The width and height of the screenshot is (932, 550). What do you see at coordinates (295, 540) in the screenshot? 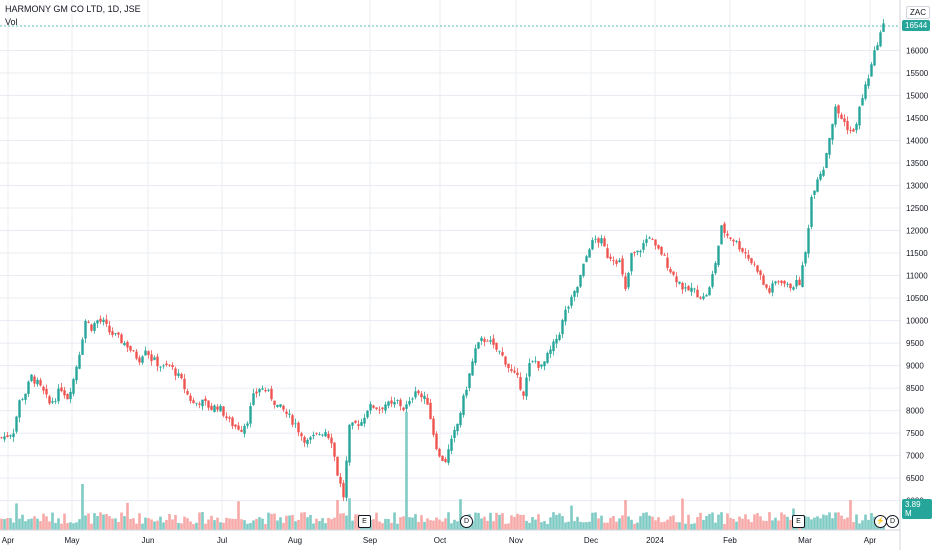
I see `time-tick-label: Aug` at bounding box center [295, 540].